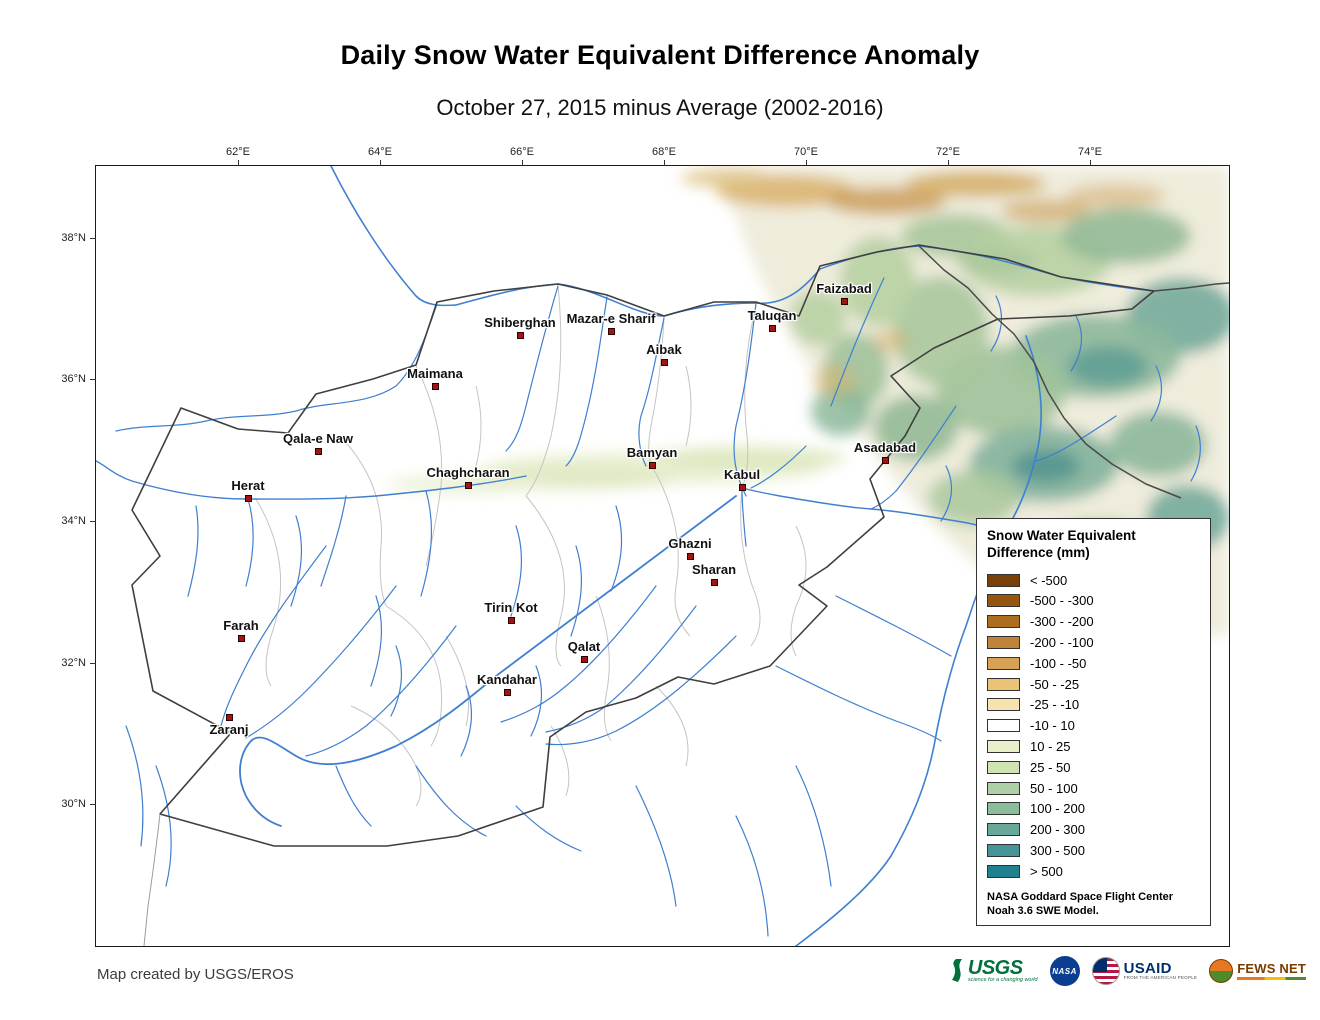  I want to click on legend-row: -10 - 10, so click(1093, 725).